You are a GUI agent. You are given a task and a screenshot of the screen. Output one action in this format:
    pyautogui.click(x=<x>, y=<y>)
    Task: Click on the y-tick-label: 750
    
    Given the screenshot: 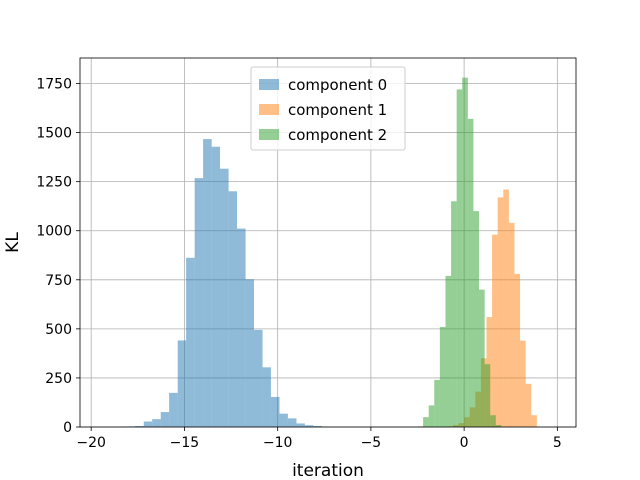 What is the action you would take?
    pyautogui.click(x=58, y=281)
    